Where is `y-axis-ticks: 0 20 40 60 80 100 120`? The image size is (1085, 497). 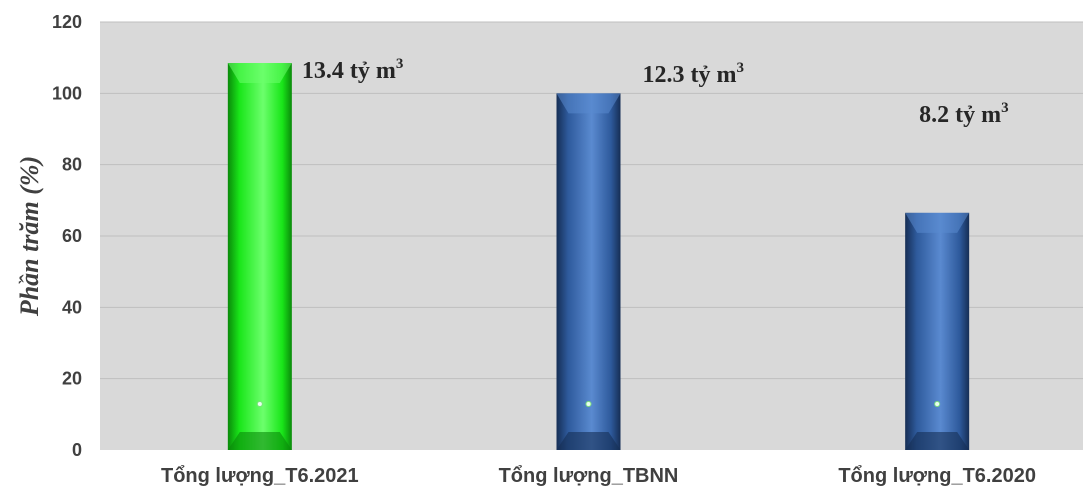 y-axis-ticks: 0 20 40 60 80 100 120 is located at coordinates (67, 236).